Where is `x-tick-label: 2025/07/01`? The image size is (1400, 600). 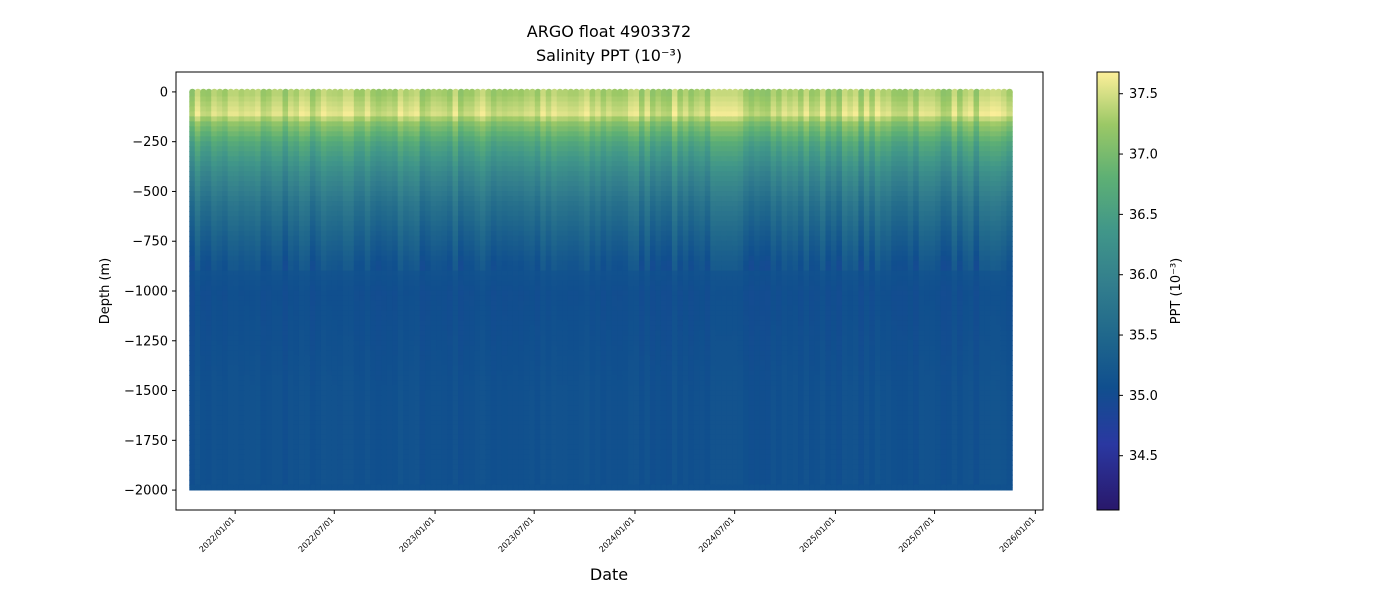 x-tick-label: 2025/07/01 is located at coordinates (916, 534).